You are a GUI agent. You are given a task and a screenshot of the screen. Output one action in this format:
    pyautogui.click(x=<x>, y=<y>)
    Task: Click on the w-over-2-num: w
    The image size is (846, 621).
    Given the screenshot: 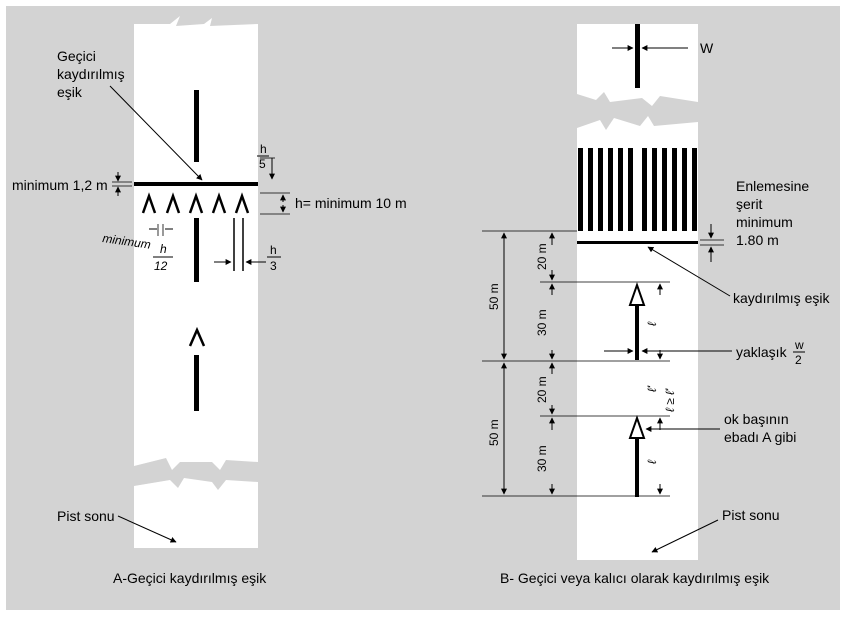 What is the action you would take?
    pyautogui.click(x=799, y=345)
    